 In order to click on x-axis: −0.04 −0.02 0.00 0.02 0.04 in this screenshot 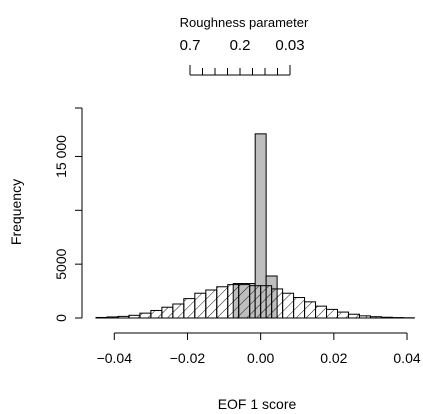, I will do `click(259, 349)`.